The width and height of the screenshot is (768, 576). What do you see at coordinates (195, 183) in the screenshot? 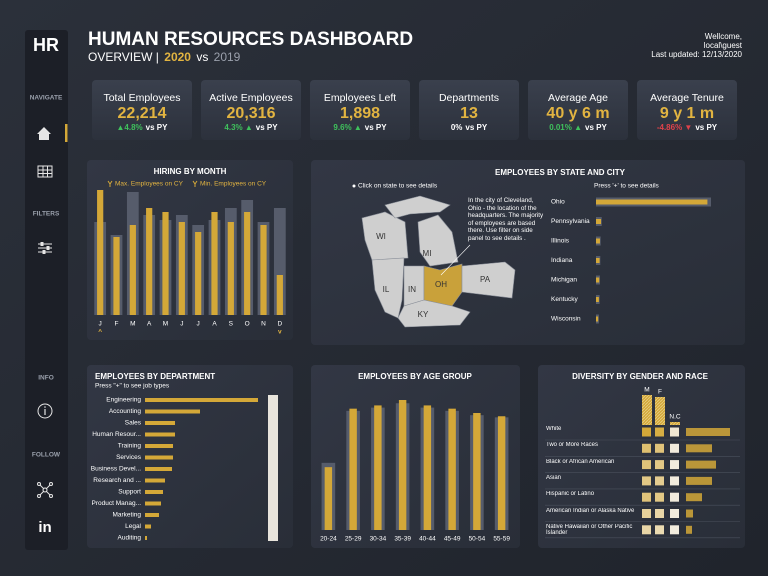
I see `legend-marker` at bounding box center [195, 183].